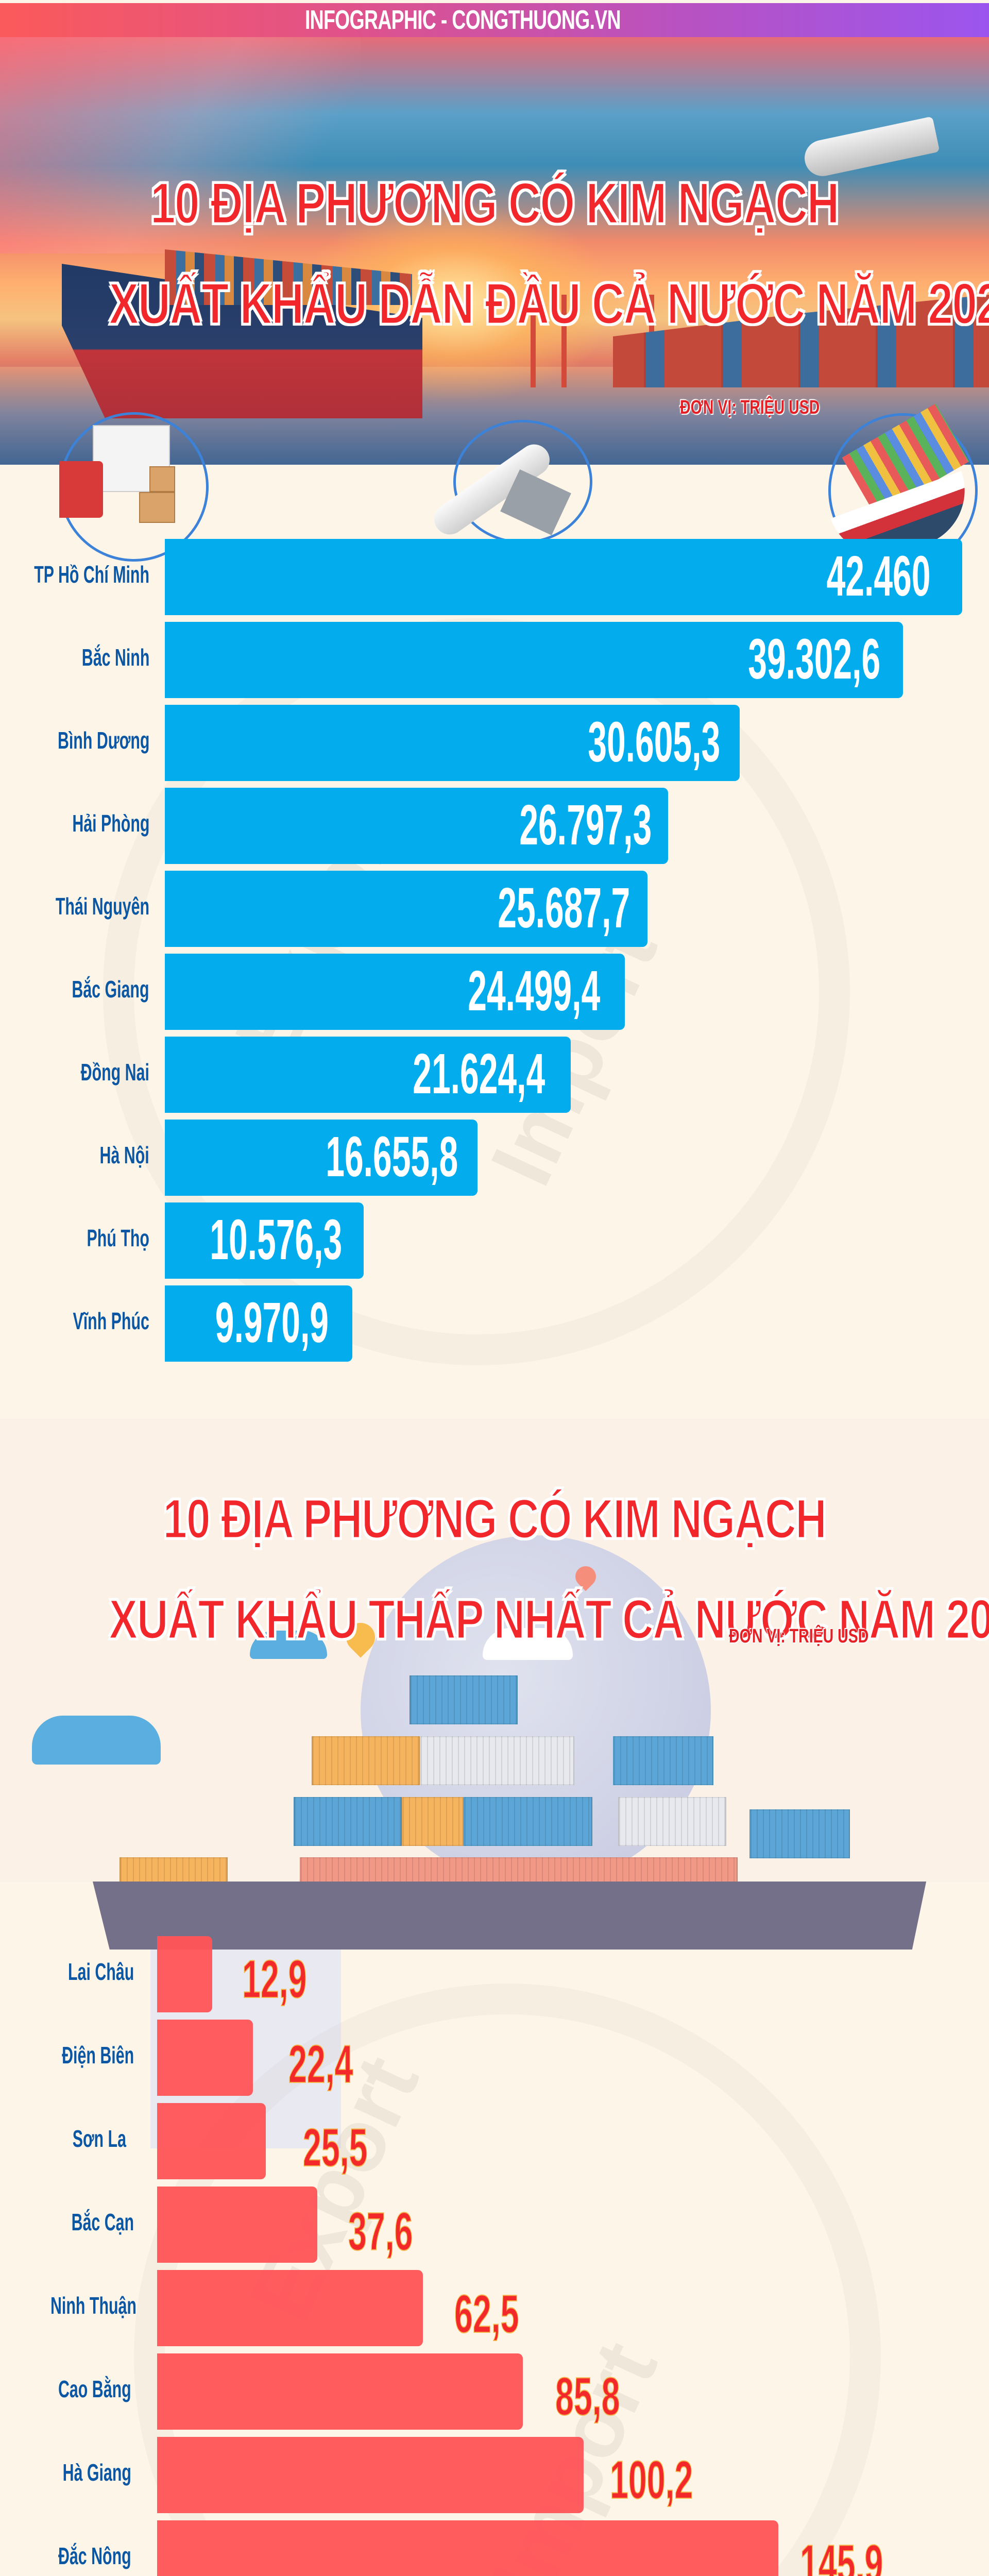 The width and height of the screenshot is (989, 2576). What do you see at coordinates (211, 2141) in the screenshot?
I see `bar-son-la` at bounding box center [211, 2141].